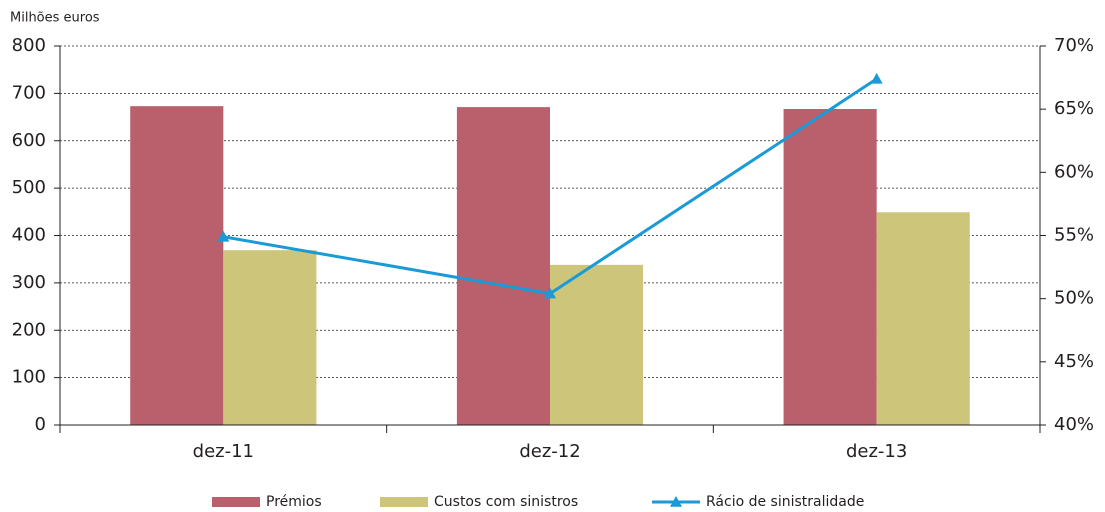 This screenshot has height=512, width=1105. What do you see at coordinates (223, 451) in the screenshot?
I see `x-tick-label: dez-11` at bounding box center [223, 451].